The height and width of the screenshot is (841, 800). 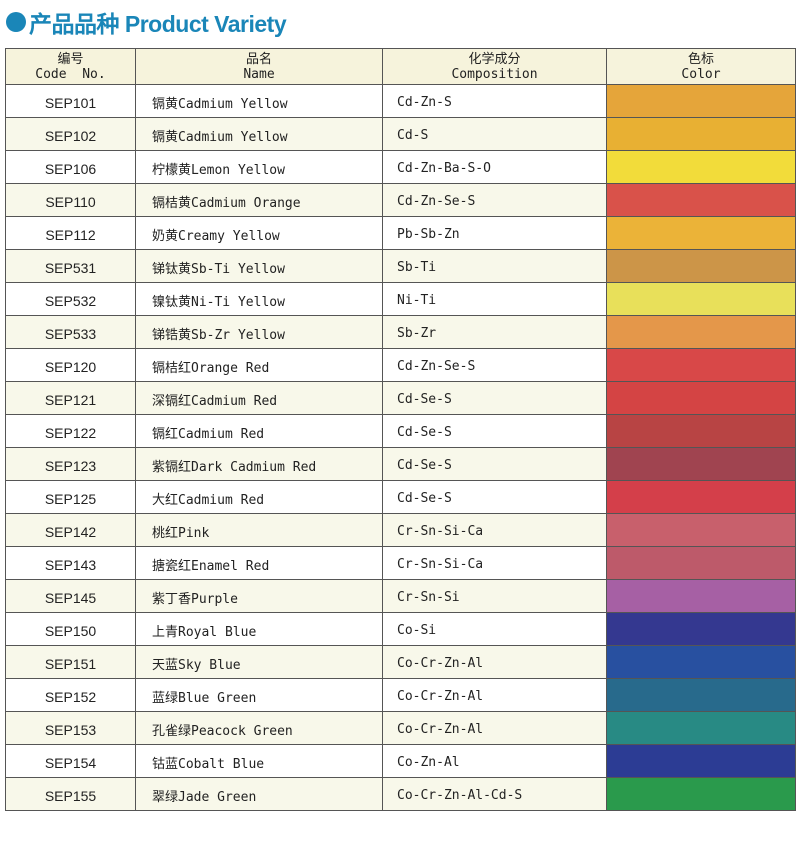 I want to click on table-row: SEP145 紫丁香Purple Cr-Sn-Si, so click(x=400, y=596).